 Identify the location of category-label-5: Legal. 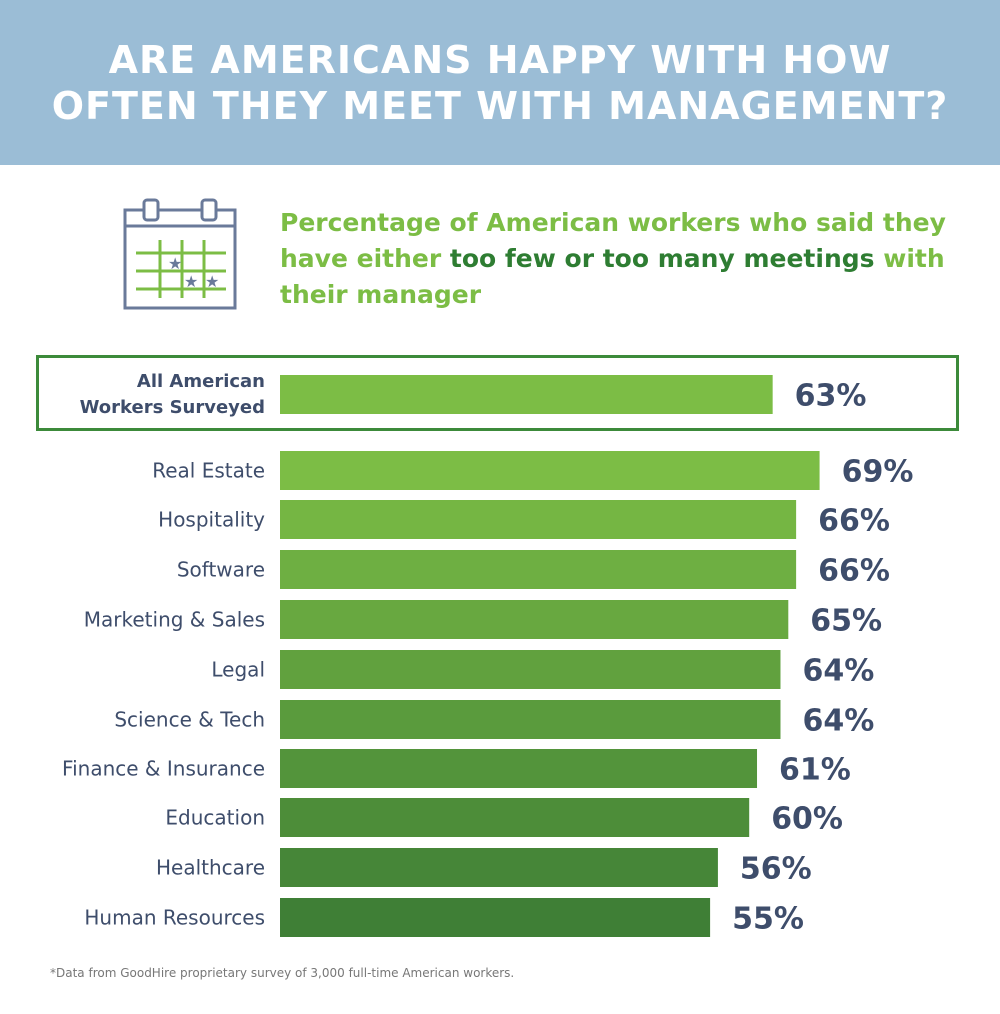
(238, 670).